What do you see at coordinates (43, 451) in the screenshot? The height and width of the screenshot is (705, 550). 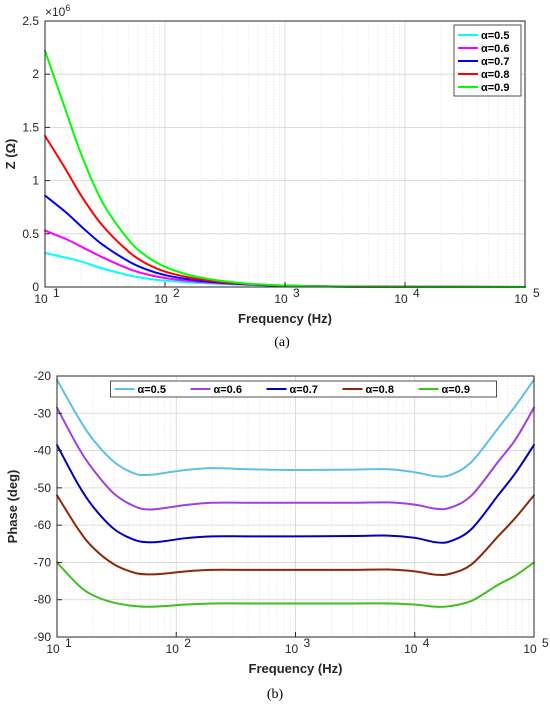 I see `y-tick-label: -40` at bounding box center [43, 451].